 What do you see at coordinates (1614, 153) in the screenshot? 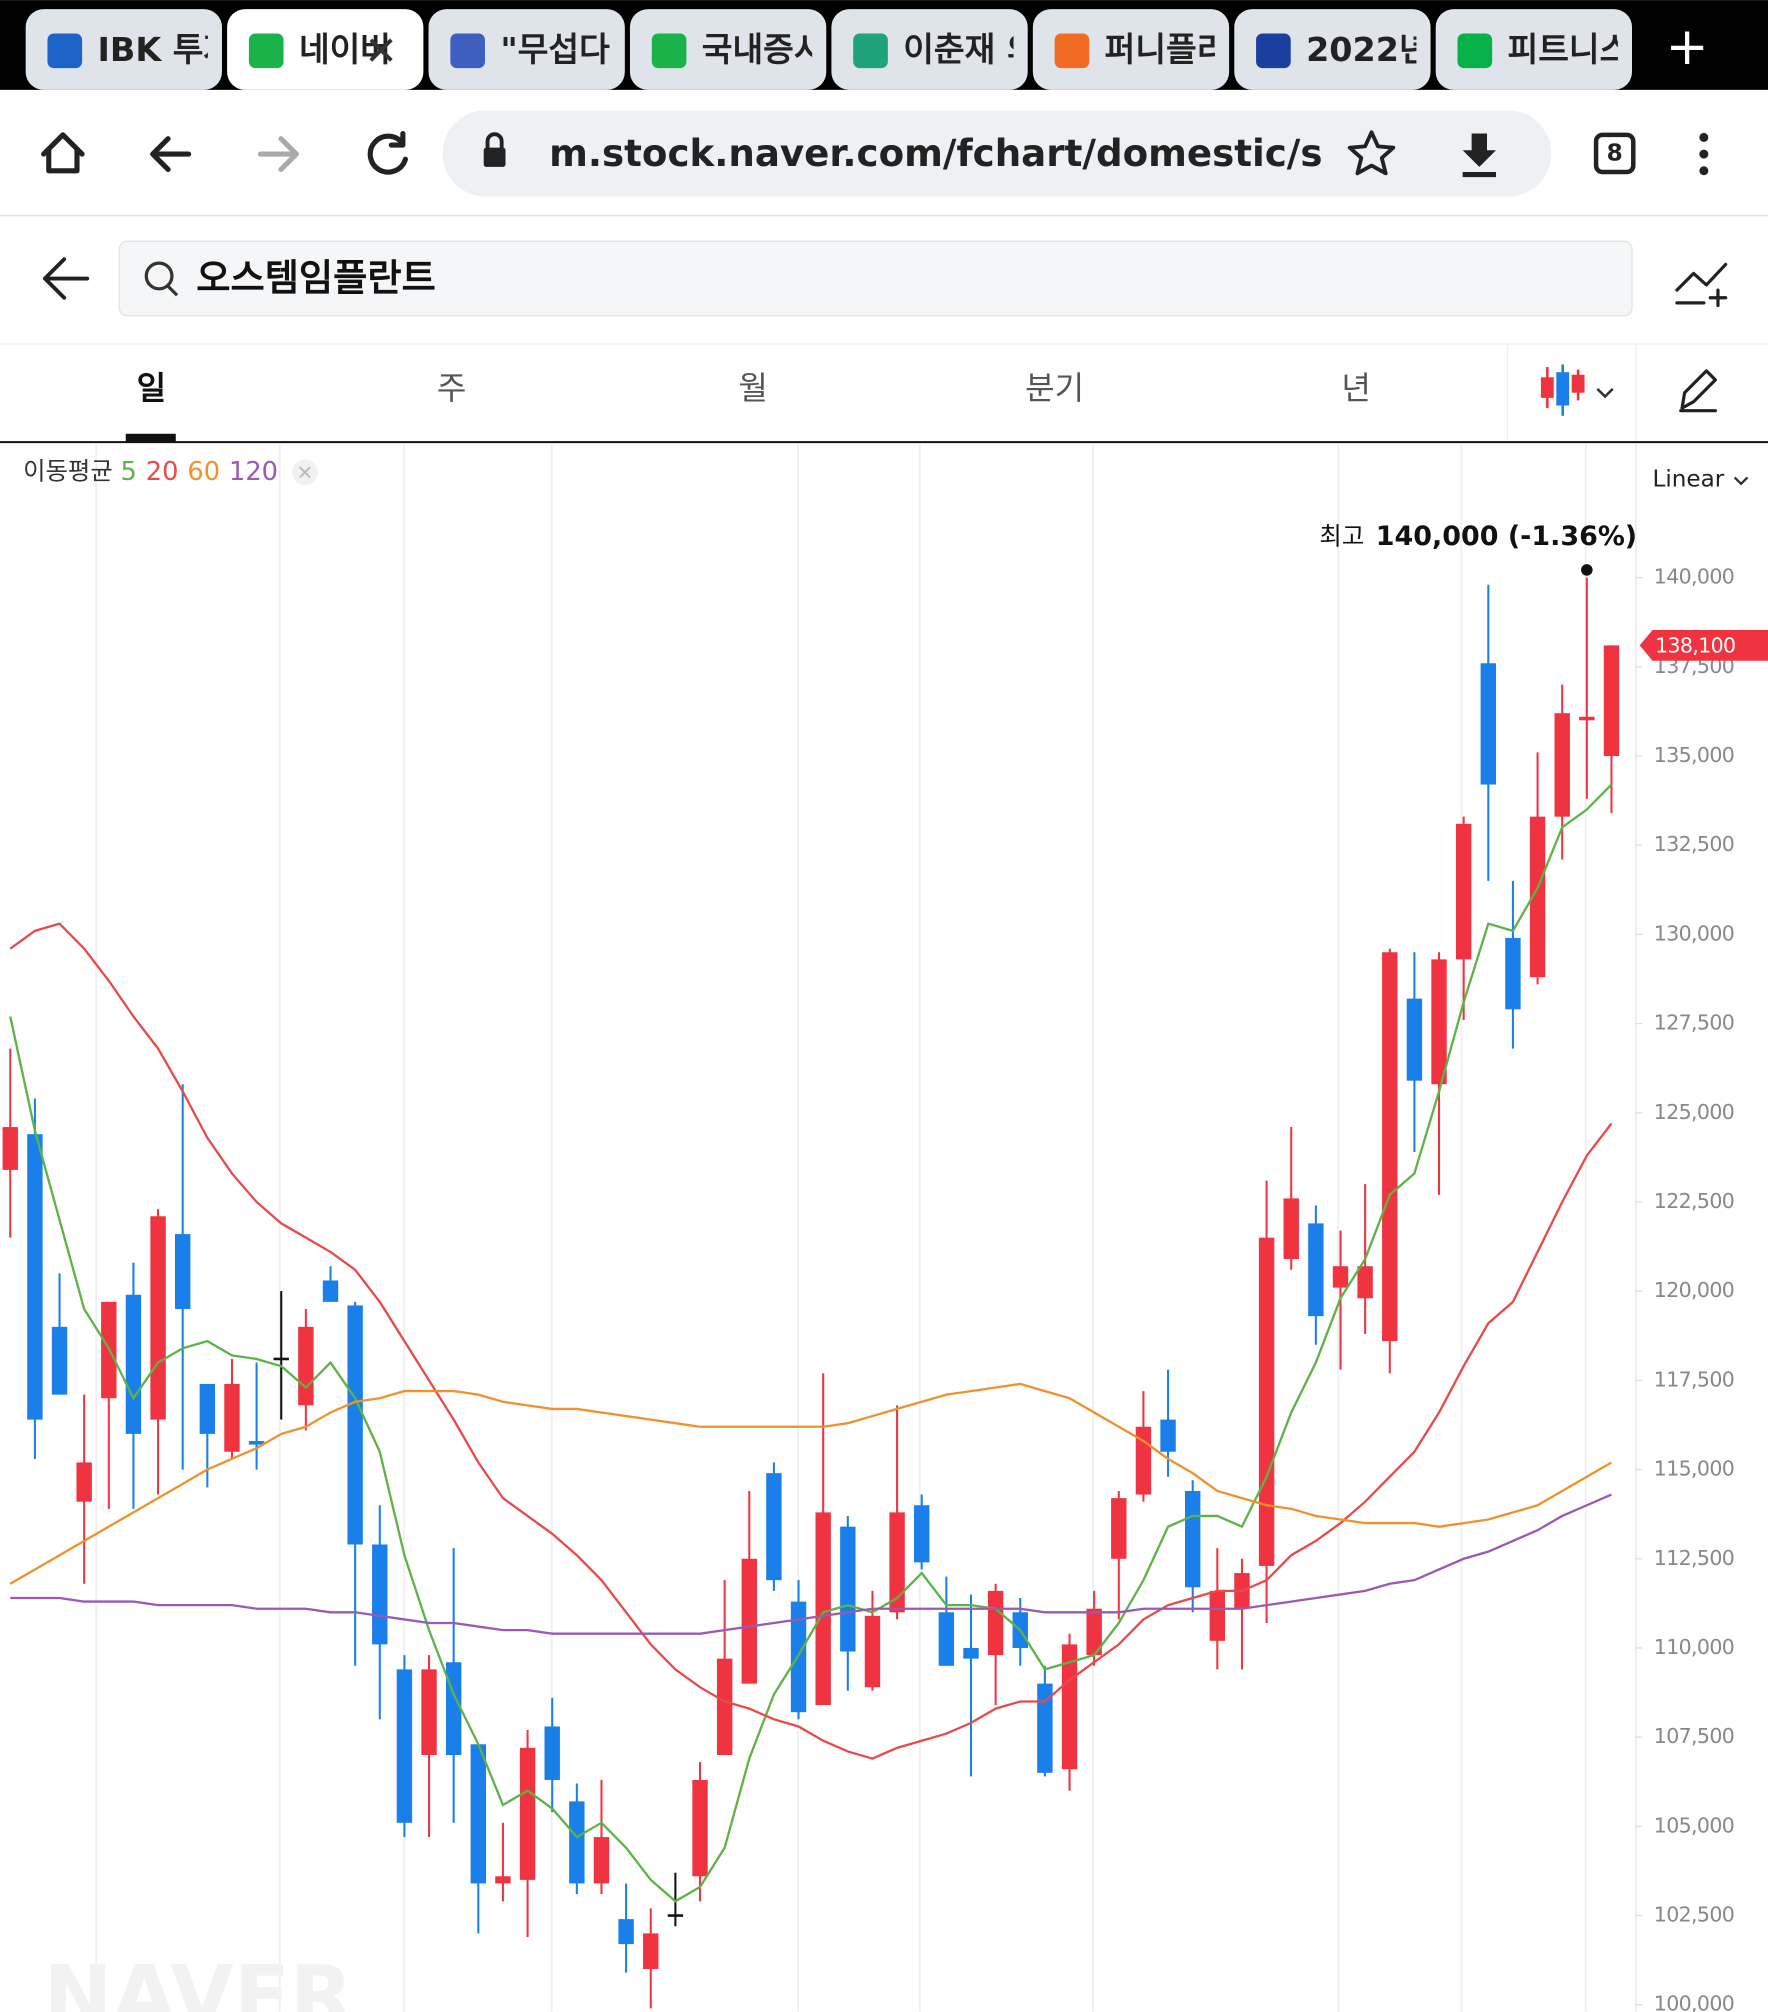
I see `tab-counter` at bounding box center [1614, 153].